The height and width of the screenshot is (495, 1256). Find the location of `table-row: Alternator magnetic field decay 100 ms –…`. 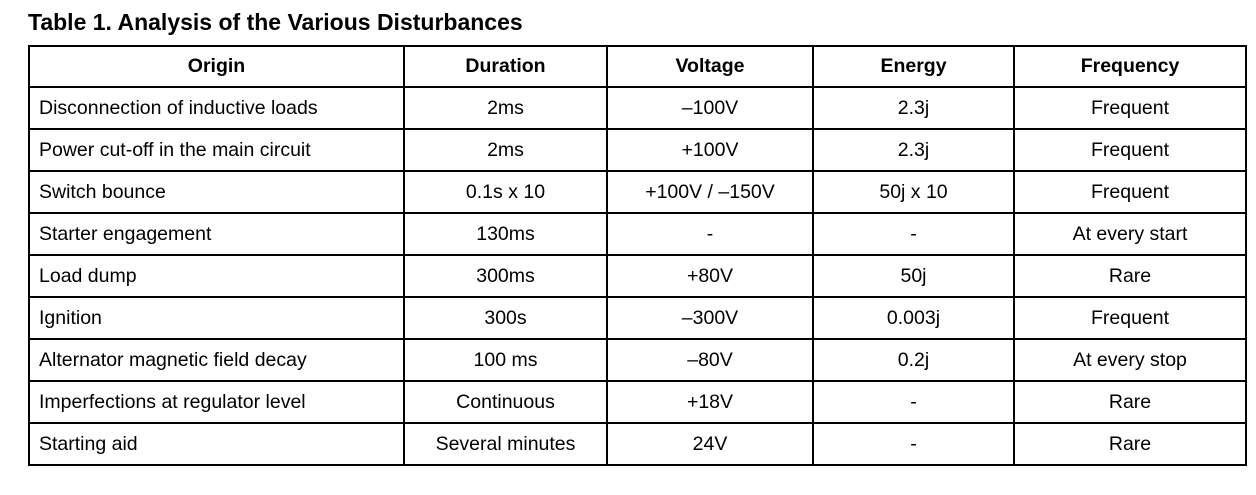

table-row: Alternator magnetic field decay 100 ms –… is located at coordinates (637, 360).